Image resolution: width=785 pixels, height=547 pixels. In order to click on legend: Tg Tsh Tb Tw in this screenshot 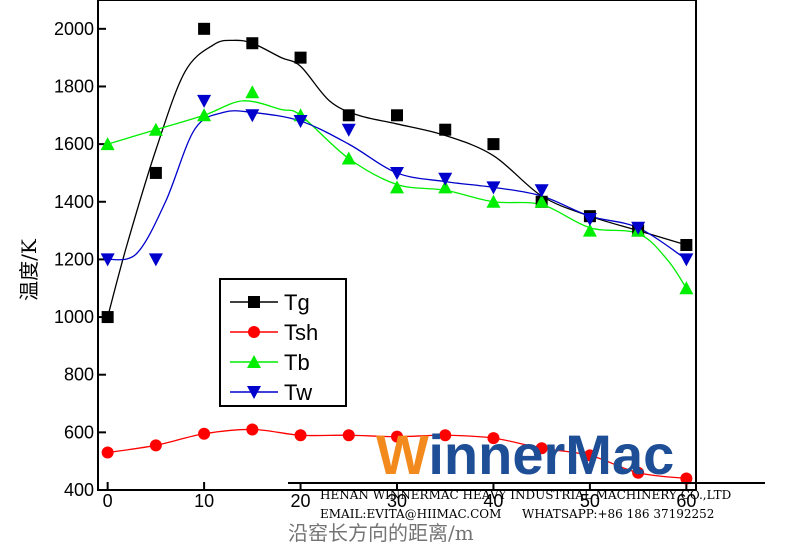, I will do `click(283, 342)`.